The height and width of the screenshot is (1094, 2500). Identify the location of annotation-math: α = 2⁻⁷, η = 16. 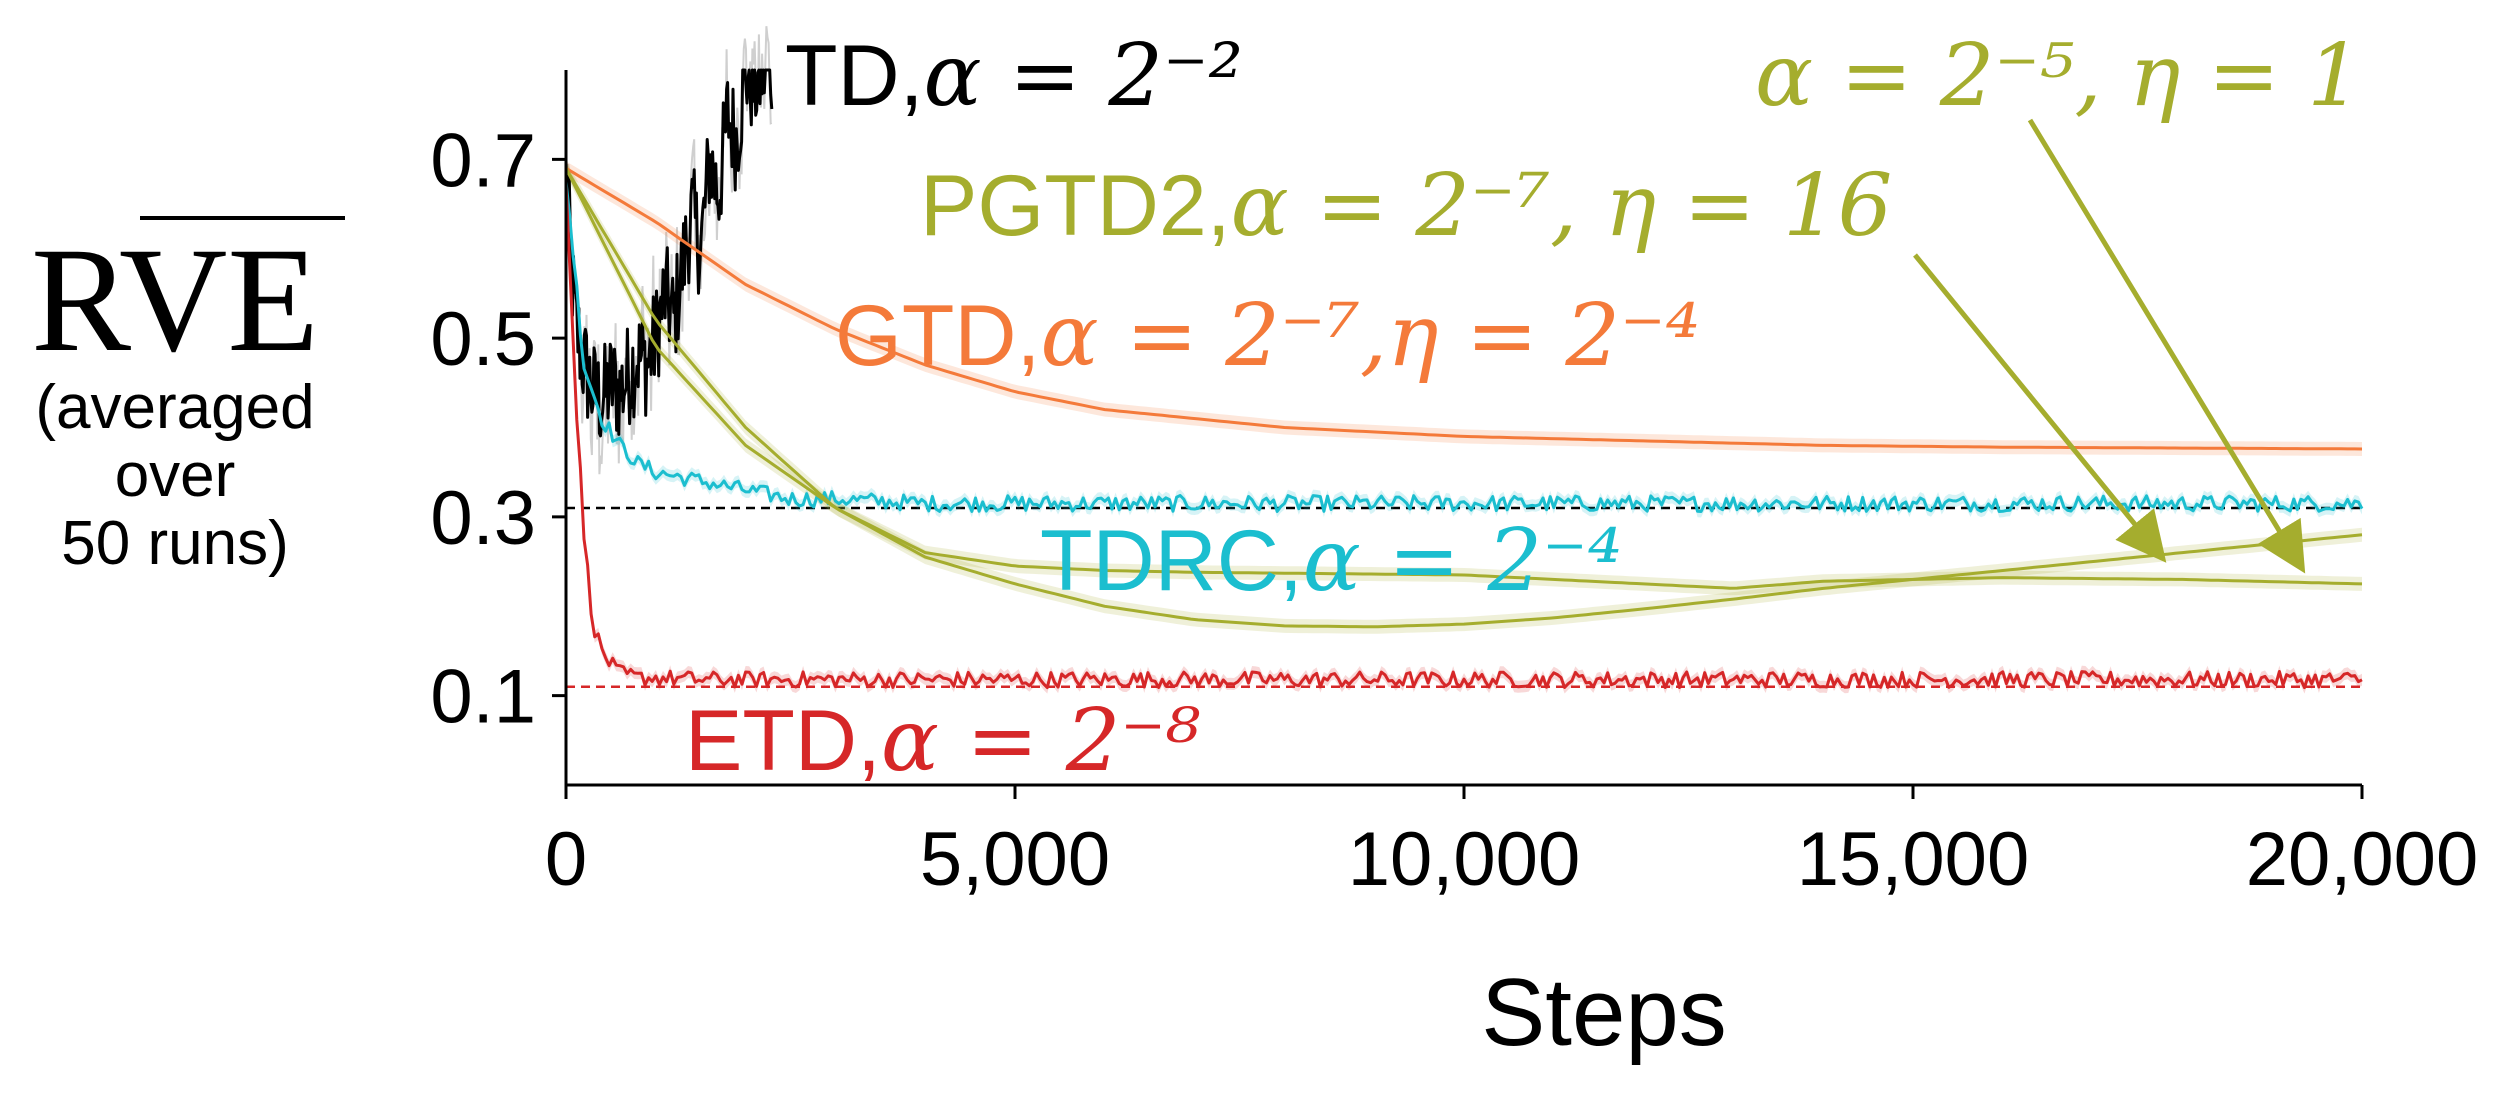
(1562, 206).